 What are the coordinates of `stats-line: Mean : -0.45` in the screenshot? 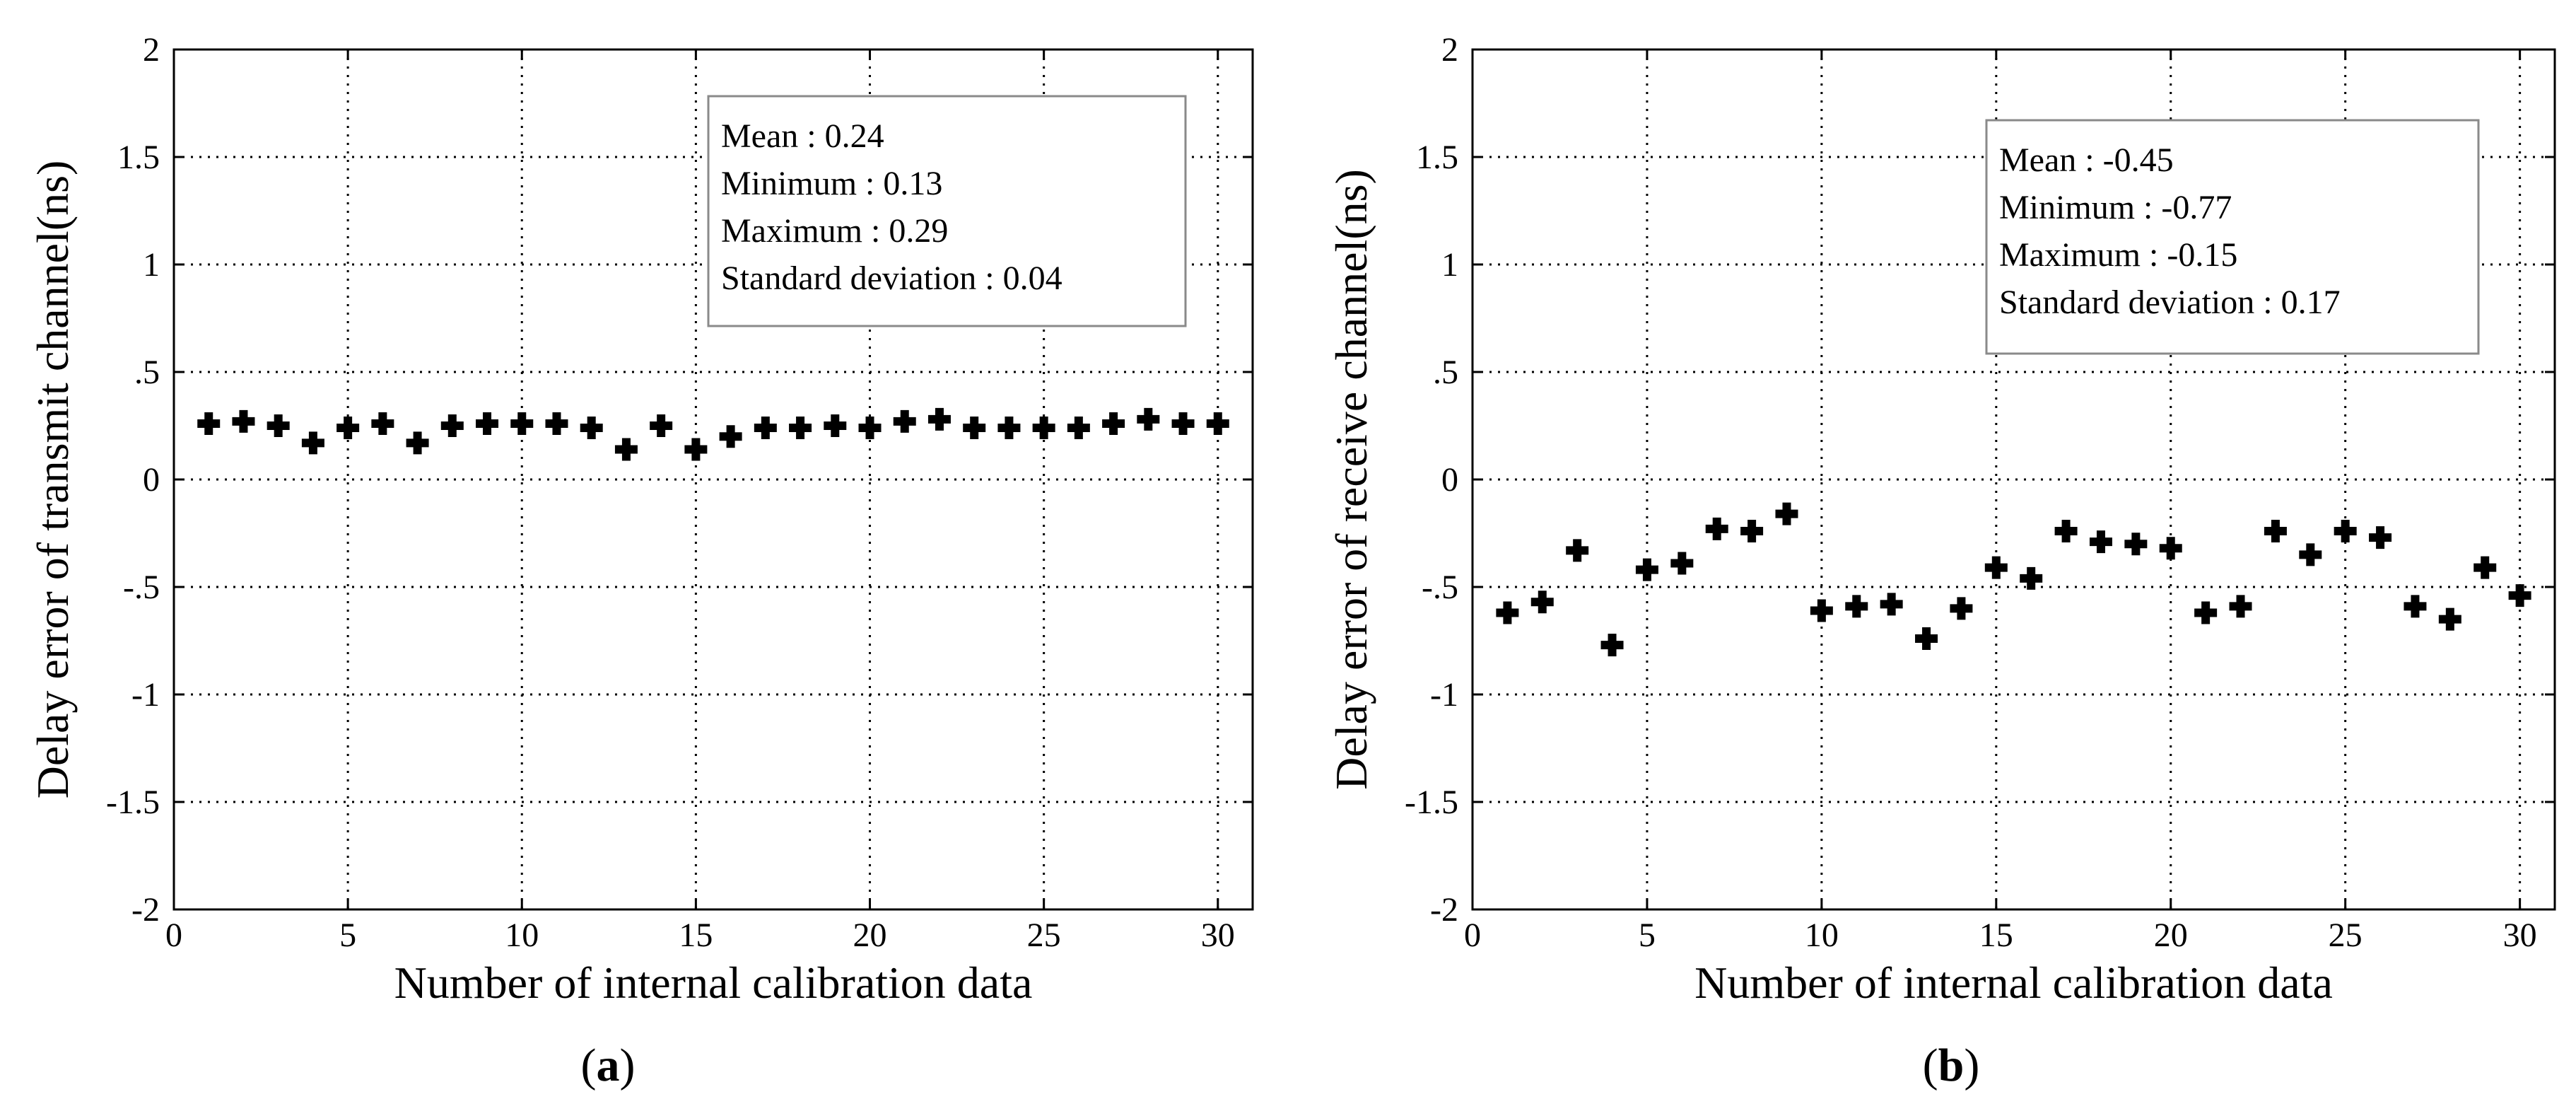 It's located at (2086, 160).